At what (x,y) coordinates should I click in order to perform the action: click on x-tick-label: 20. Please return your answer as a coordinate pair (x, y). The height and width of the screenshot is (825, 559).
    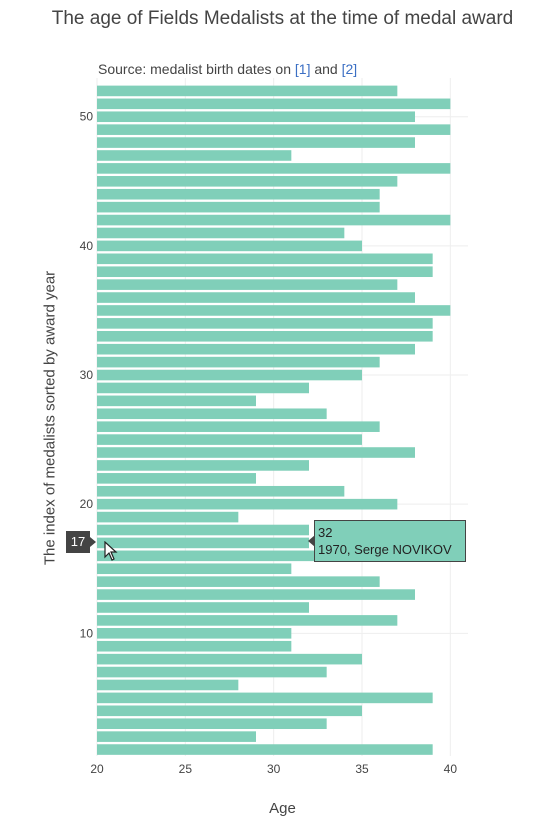
    Looking at the image, I should click on (97, 769).